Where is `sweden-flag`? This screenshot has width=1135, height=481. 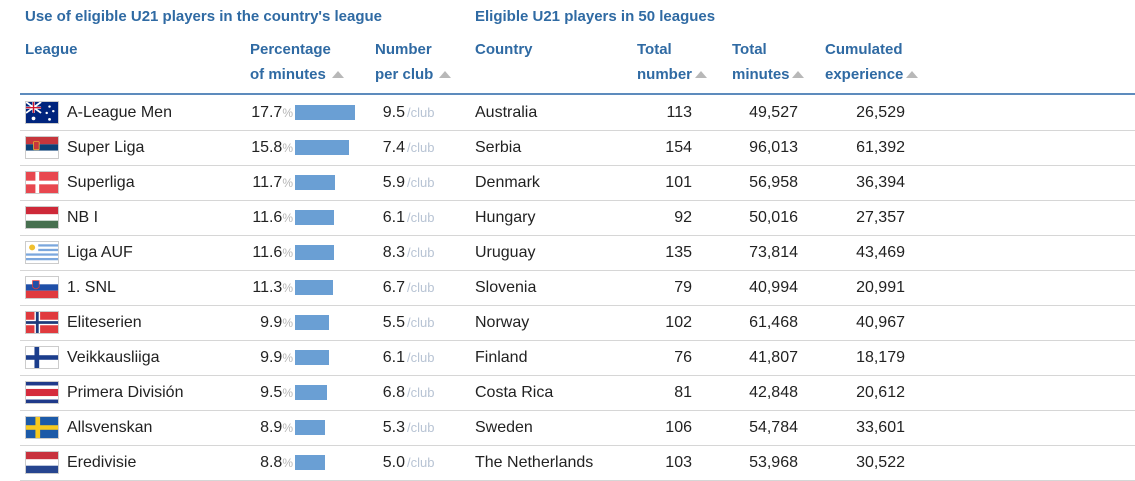
sweden-flag is located at coordinates (42, 427).